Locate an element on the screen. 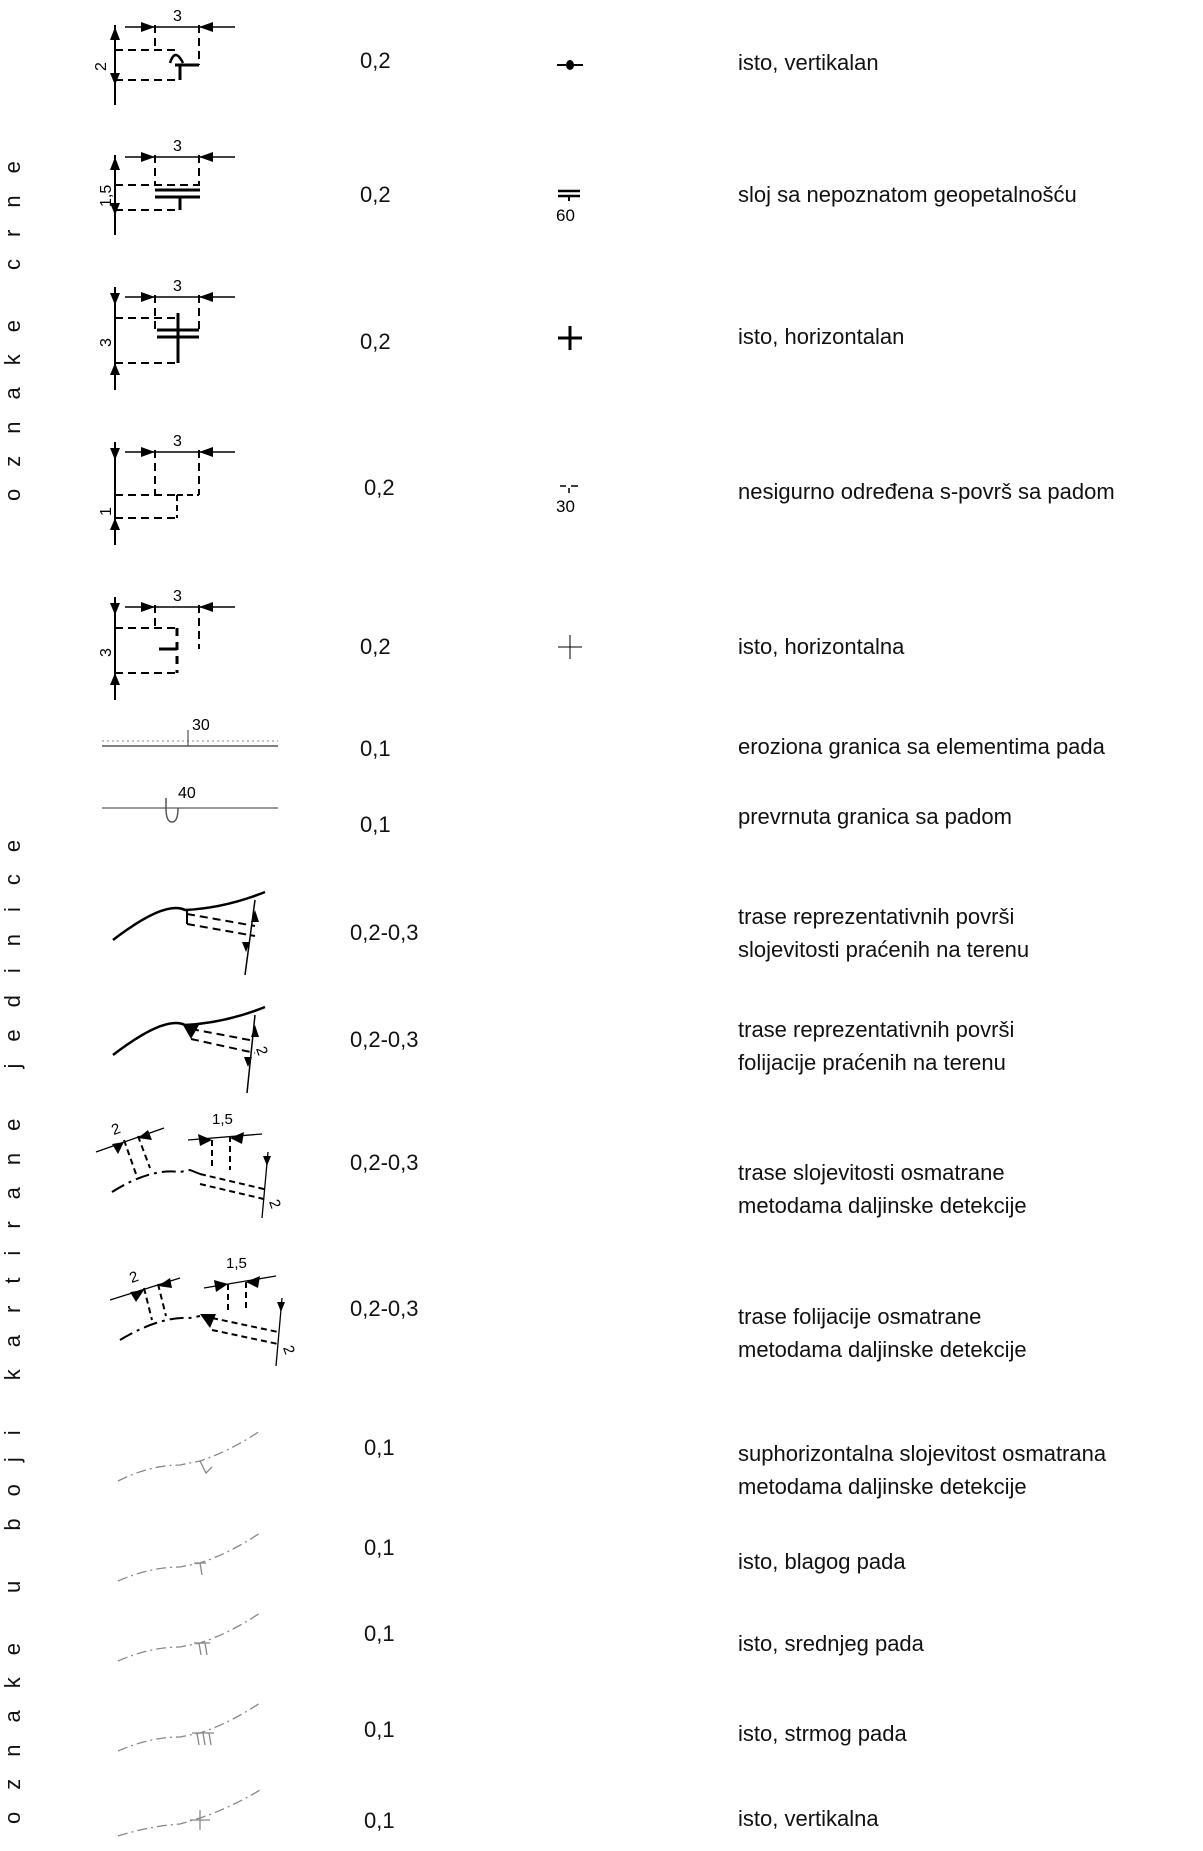 This screenshot has width=1203, height=1851. remote-foliation-trace-symbol: 2 1,5 2 is located at coordinates (203, 1311).